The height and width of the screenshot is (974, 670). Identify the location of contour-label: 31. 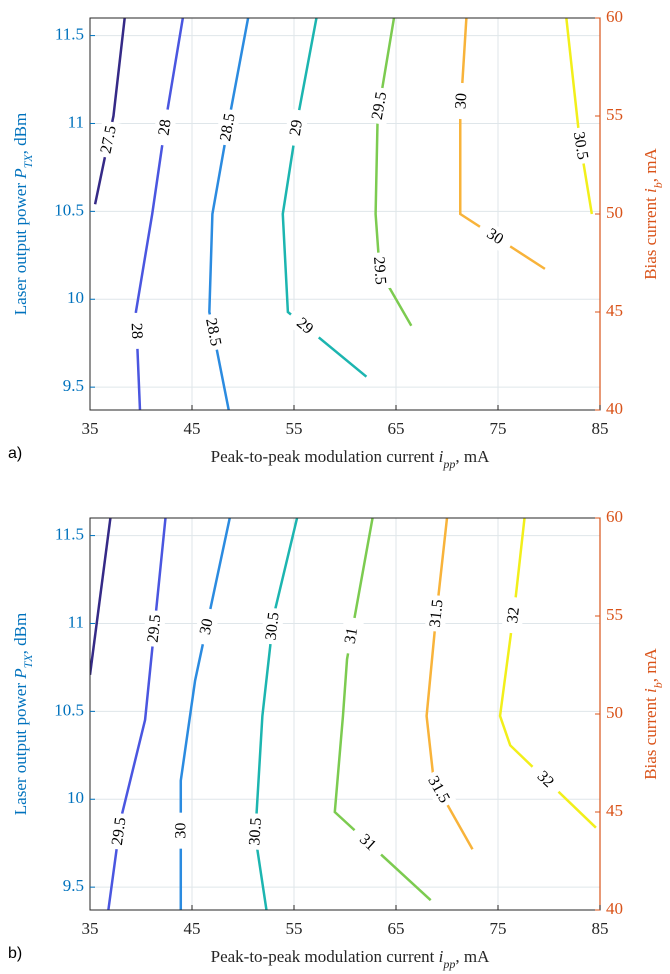
(352, 635).